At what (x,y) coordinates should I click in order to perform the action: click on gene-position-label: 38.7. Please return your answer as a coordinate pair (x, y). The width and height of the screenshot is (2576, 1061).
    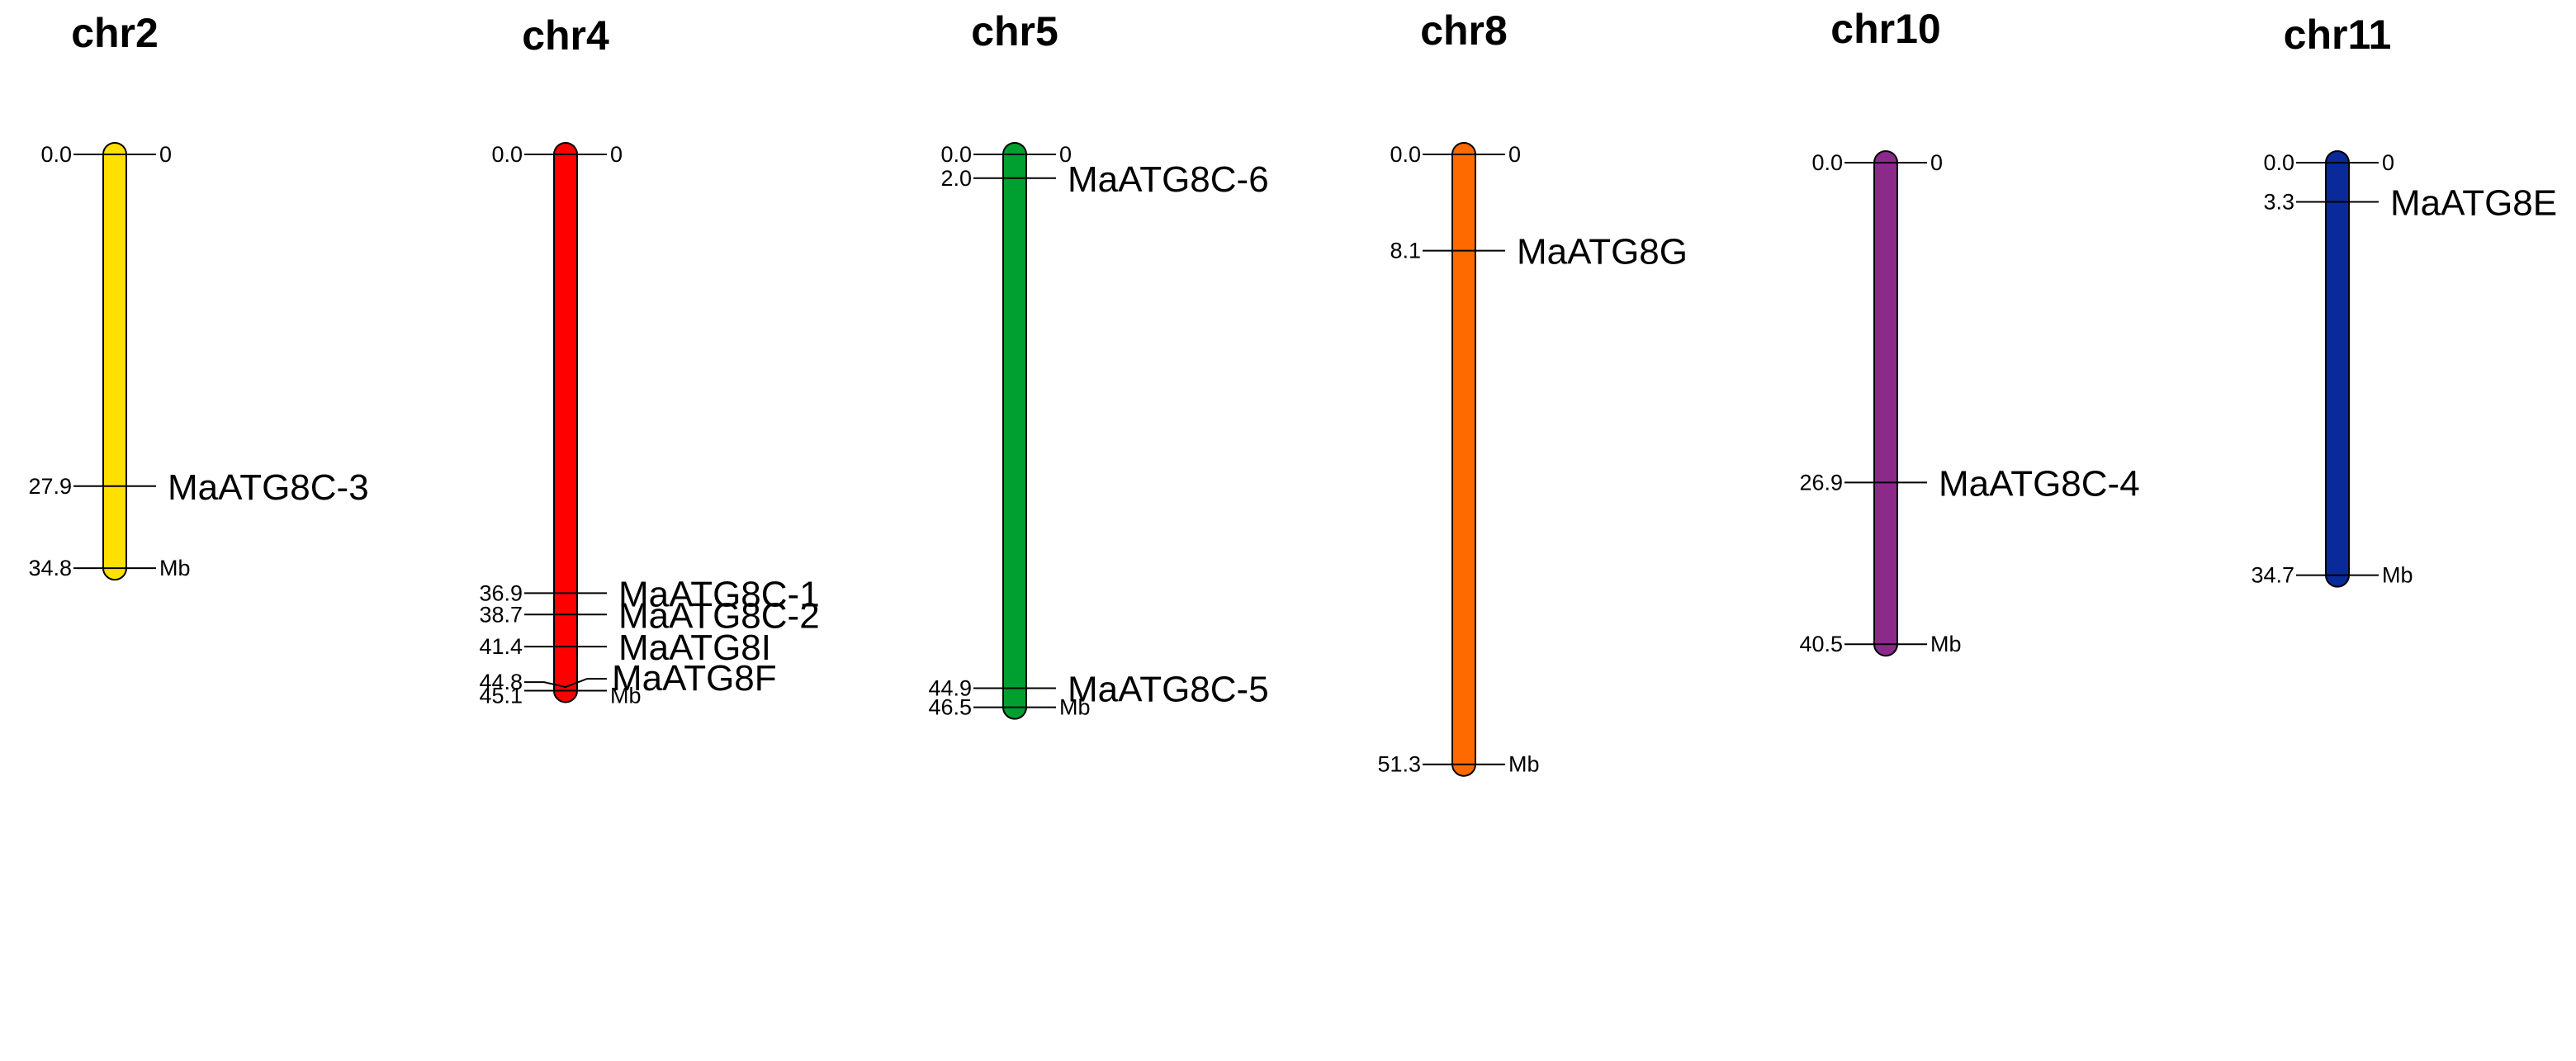
    Looking at the image, I should click on (501, 614).